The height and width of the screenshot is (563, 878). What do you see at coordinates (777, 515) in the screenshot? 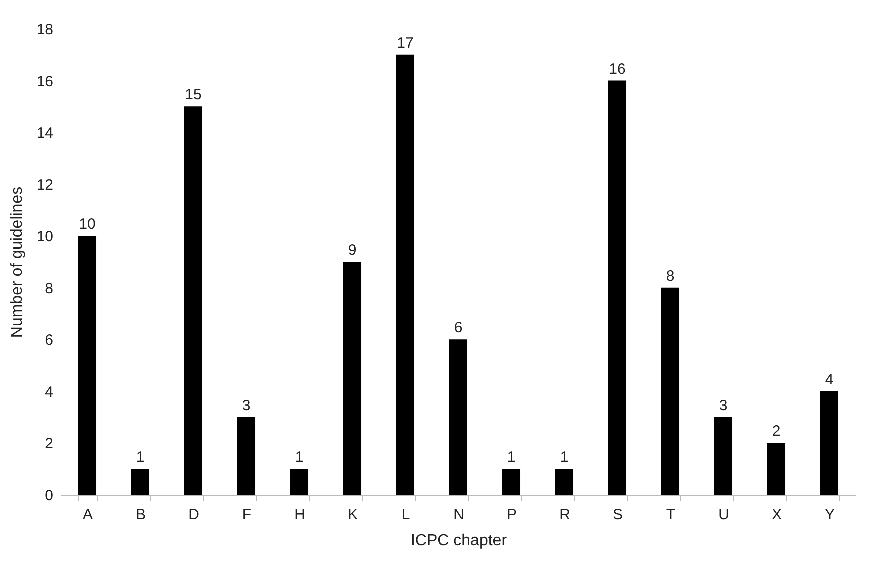
I see `x-tick-label: X` at bounding box center [777, 515].